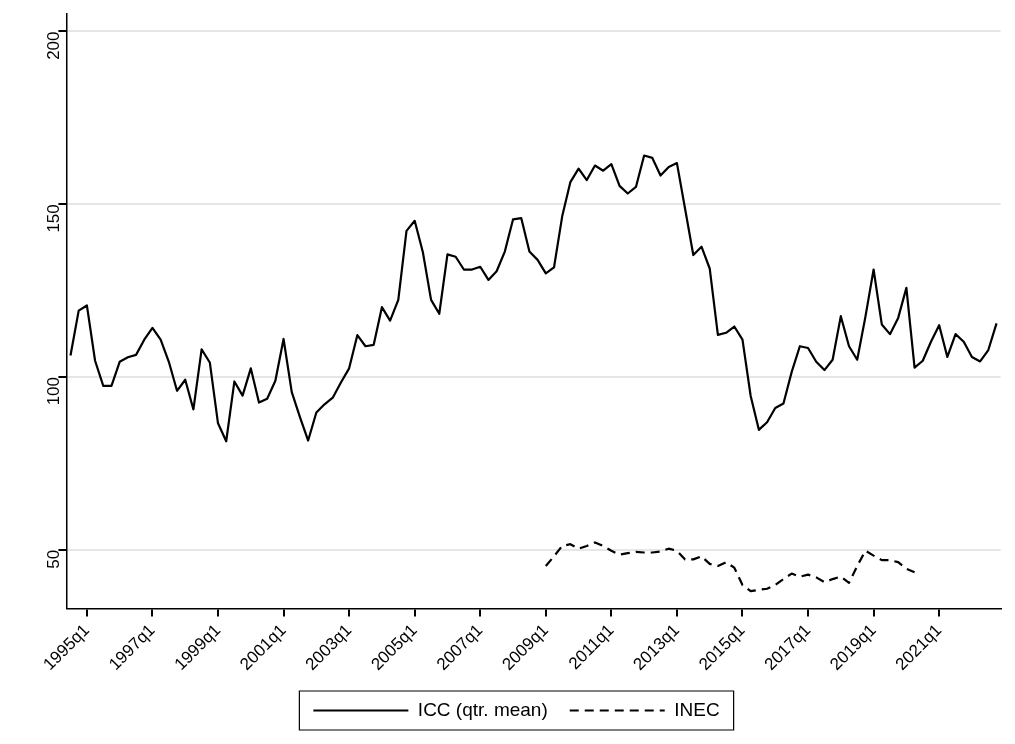 Image resolution: width=1015 pixels, height=744 pixels. I want to click on y-tick-label: 50, so click(54, 559).